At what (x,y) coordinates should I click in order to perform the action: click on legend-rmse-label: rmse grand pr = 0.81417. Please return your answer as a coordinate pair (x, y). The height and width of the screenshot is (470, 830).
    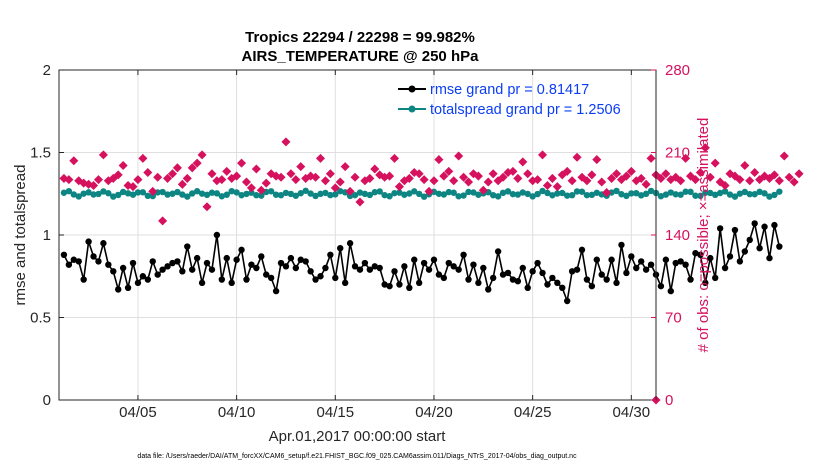
    Looking at the image, I should click on (509, 90).